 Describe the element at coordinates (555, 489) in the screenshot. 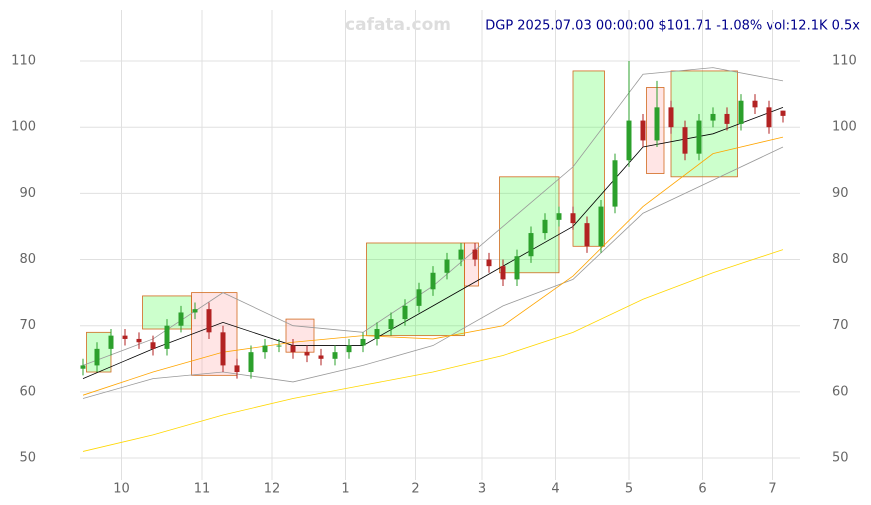

I see `x-tick-label: 4` at that location.